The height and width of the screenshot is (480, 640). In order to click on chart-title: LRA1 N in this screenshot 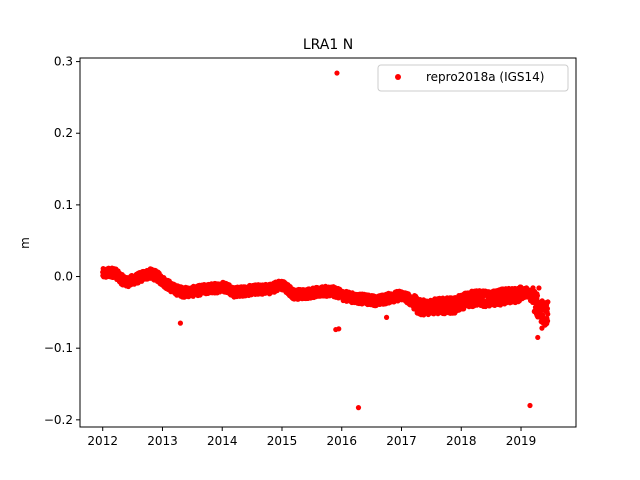, I will do `click(328, 45)`.